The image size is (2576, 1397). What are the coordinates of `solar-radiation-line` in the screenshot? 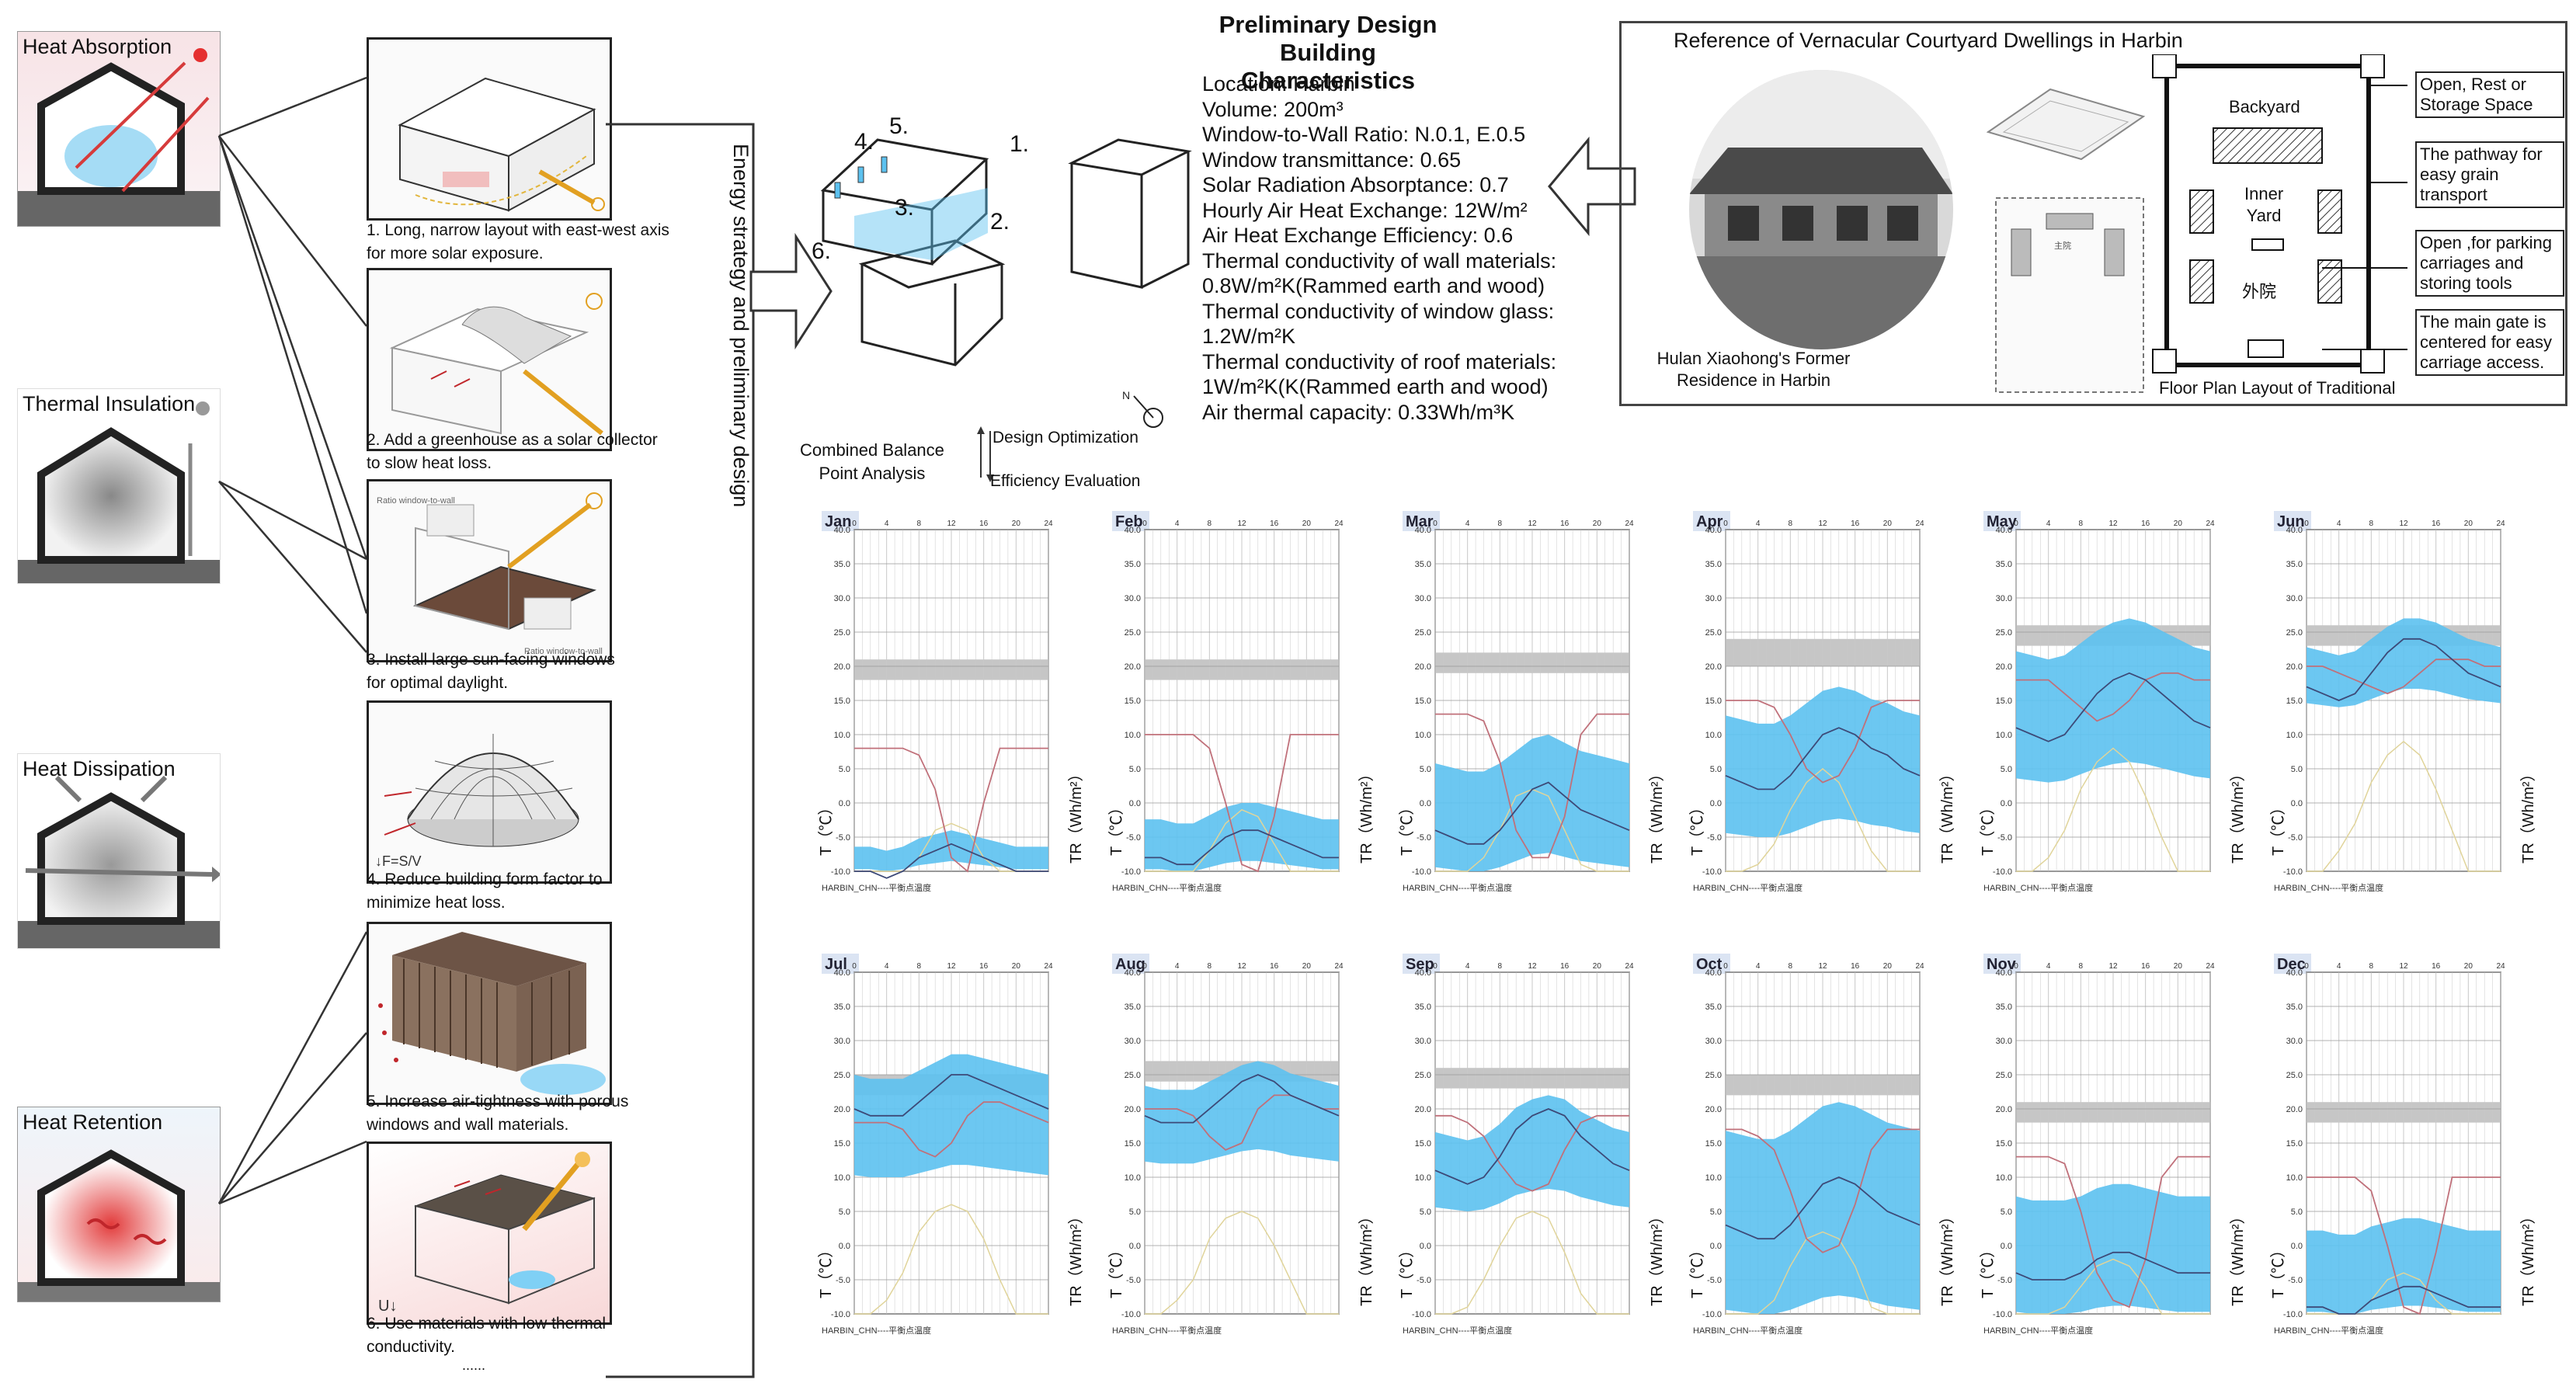 It's located at (2113, 1286).